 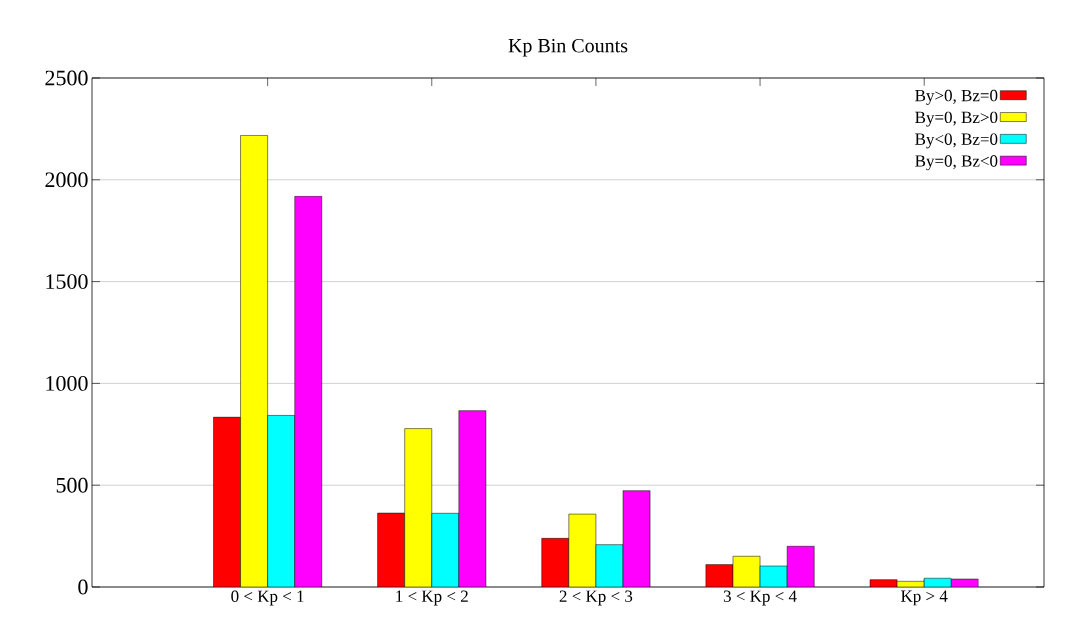 I want to click on y-tick-label: 2000, so click(x=66, y=180).